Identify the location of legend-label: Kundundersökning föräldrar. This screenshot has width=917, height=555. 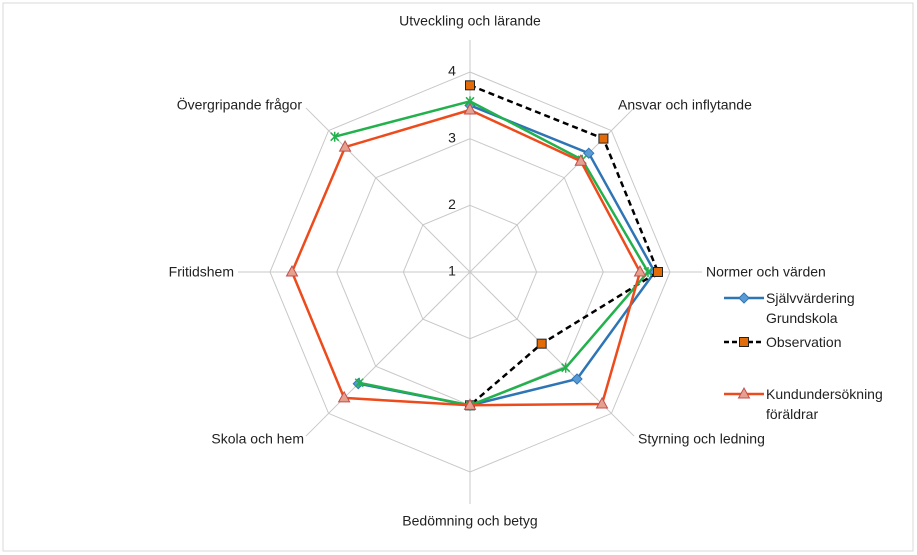
(824, 404).